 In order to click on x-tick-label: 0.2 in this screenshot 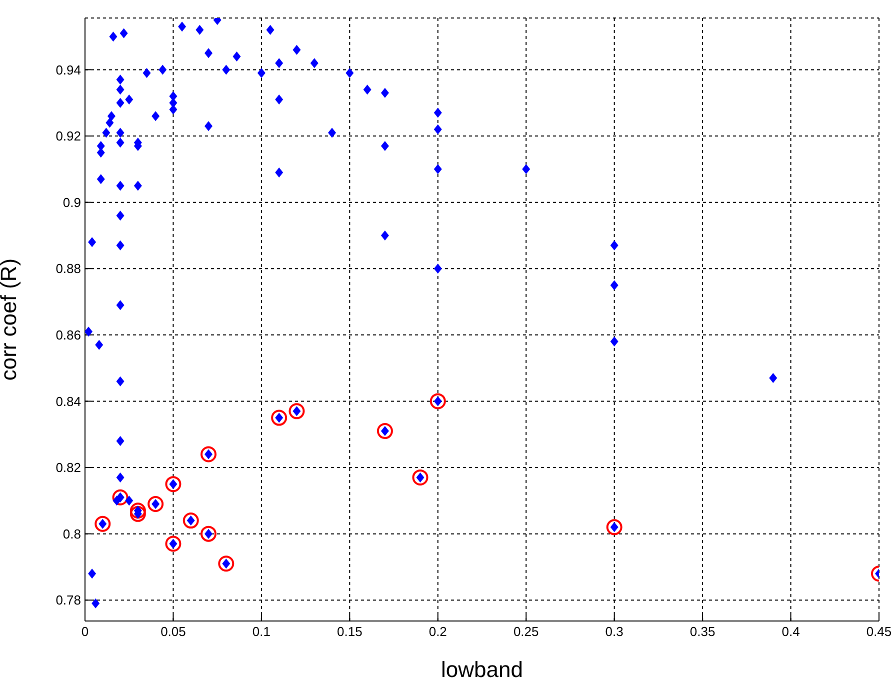, I will do `click(437, 632)`.